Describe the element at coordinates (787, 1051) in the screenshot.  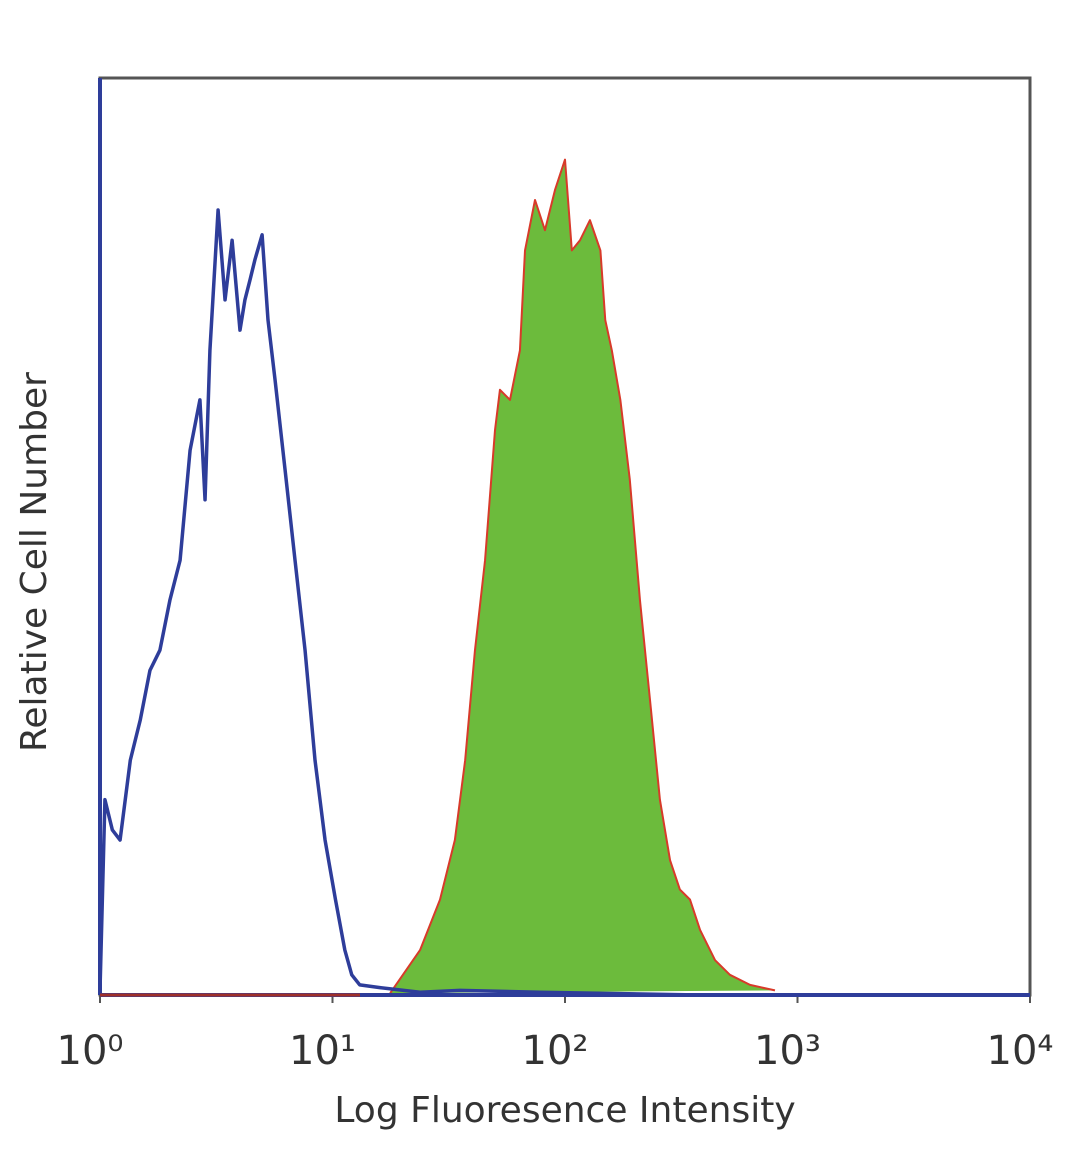
I see `x-tick-label: 10³` at that location.